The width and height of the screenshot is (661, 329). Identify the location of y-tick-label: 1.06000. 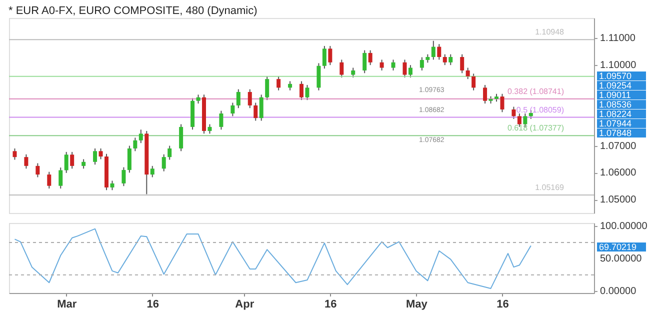
(618, 173).